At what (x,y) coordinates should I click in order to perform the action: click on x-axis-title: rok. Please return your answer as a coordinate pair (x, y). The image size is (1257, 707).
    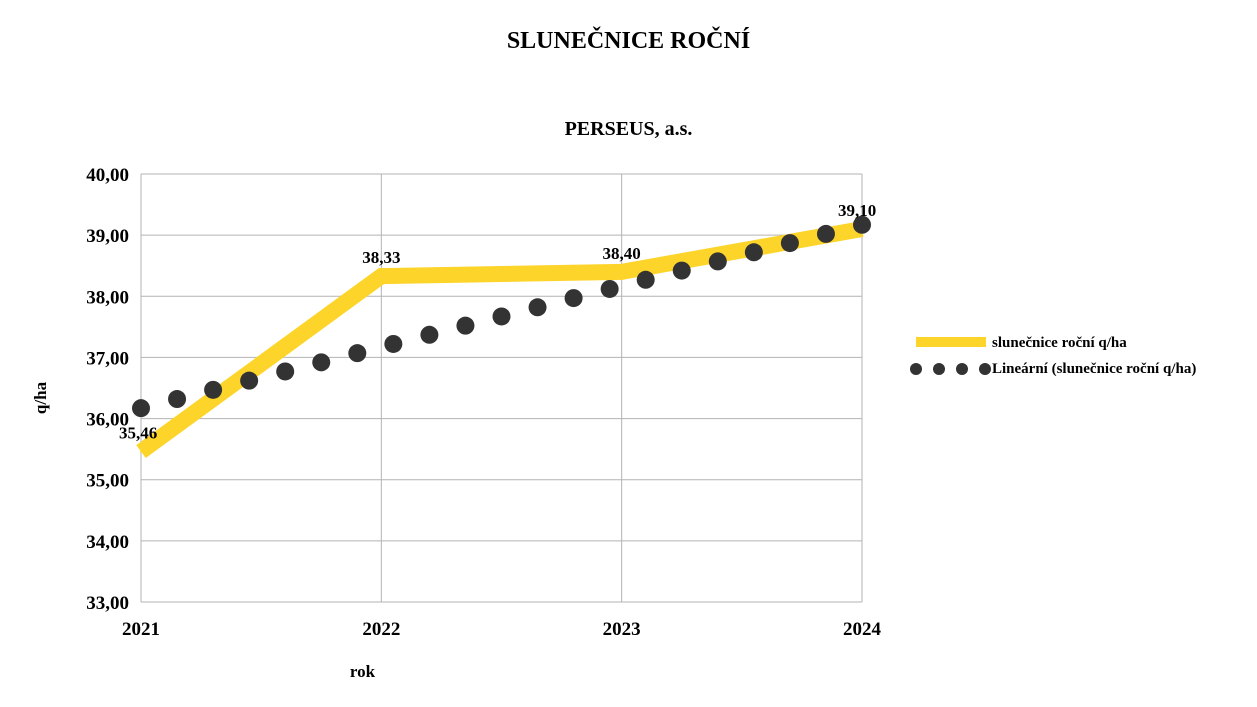
    Looking at the image, I should click on (363, 671).